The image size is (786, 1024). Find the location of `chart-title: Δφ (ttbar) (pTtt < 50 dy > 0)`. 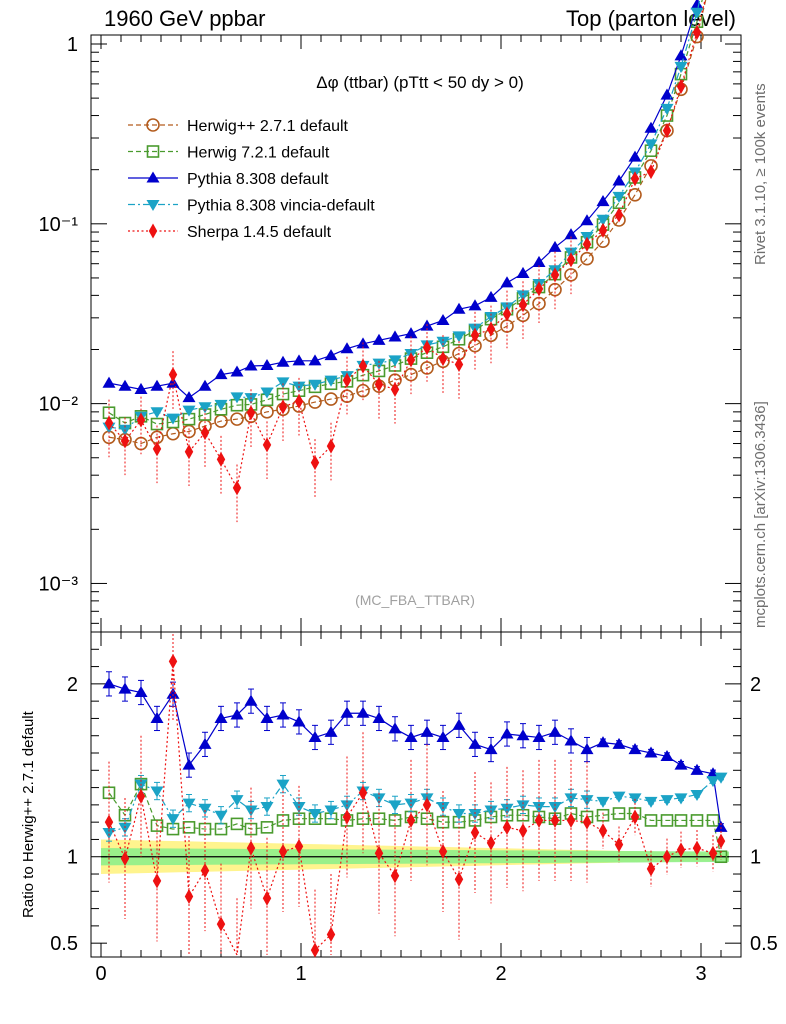

chart-title: Δφ (ttbar) (pTtt < 50 dy > 0) is located at coordinates (420, 82).